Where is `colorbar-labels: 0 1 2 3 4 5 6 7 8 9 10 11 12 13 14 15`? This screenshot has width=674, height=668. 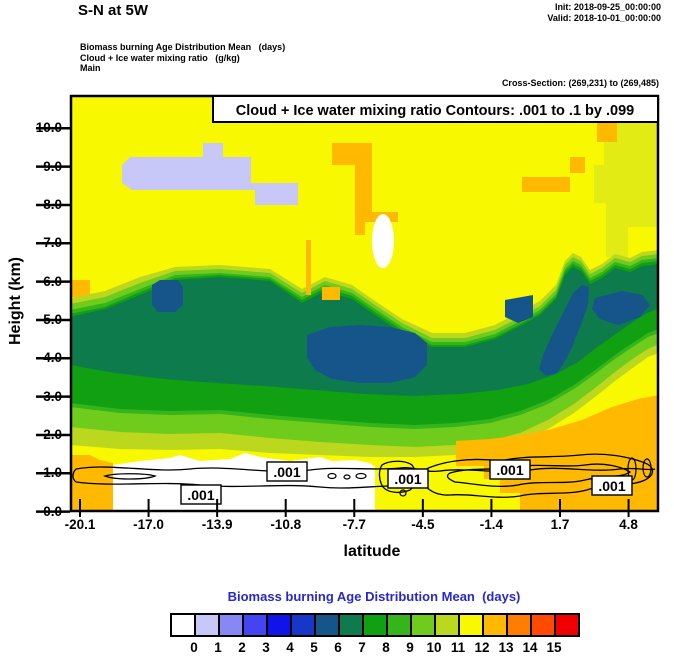
colorbar-labels: 0 1 2 3 4 5 6 7 8 9 10 11 12 13 14 15 is located at coordinates (337, 648).